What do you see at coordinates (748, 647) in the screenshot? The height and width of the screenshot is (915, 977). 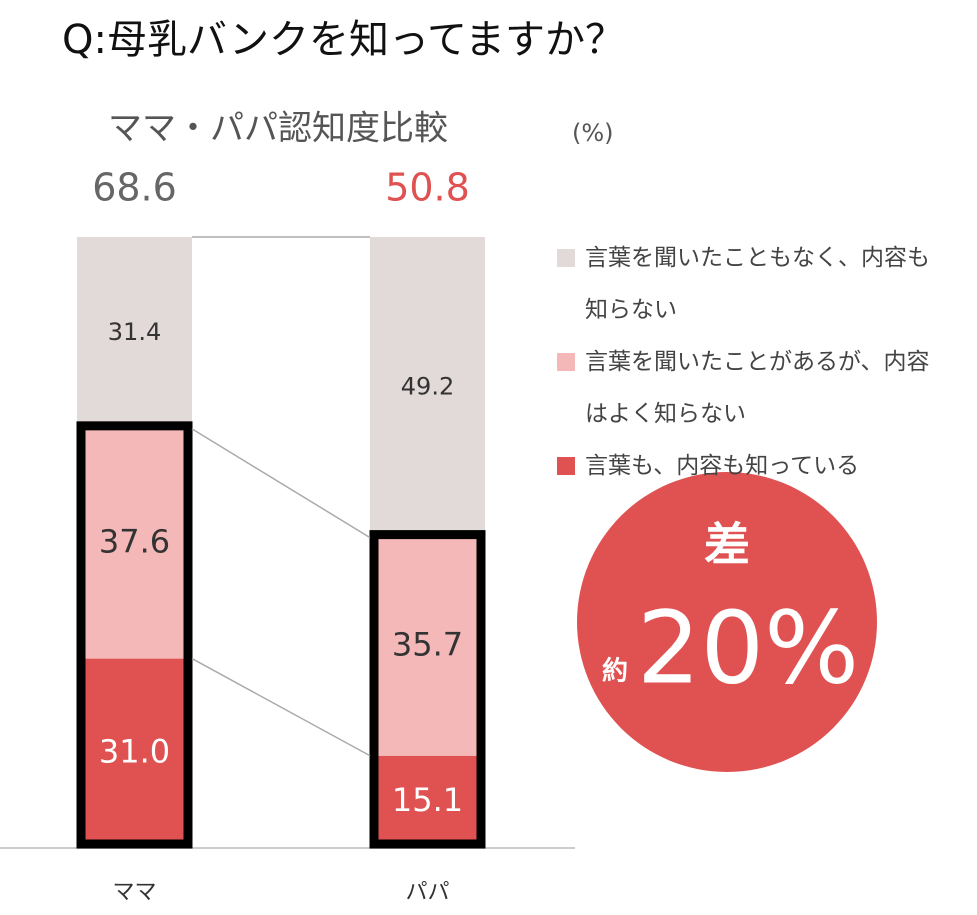 I see `annotation-text: 20%` at bounding box center [748, 647].